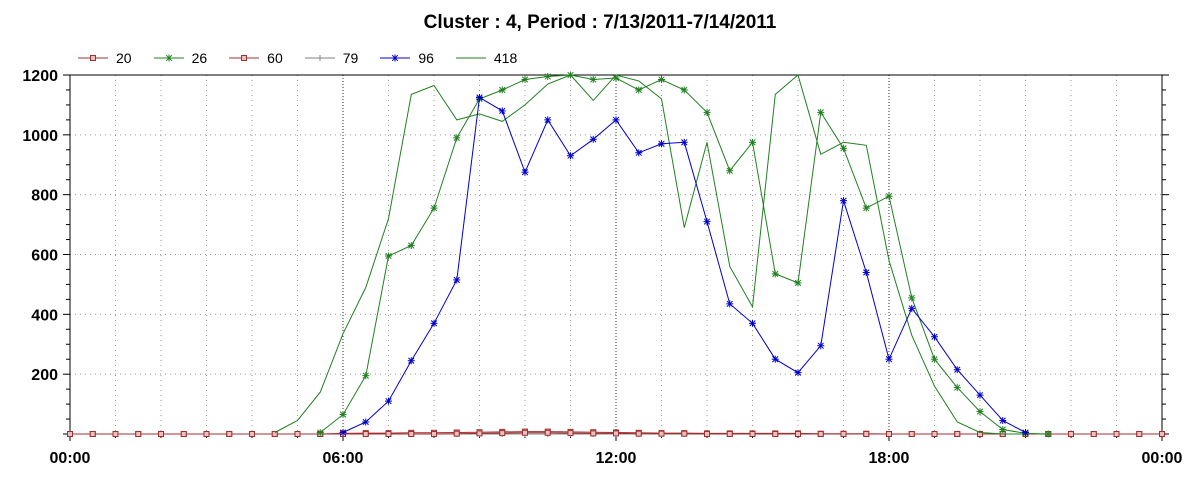 The height and width of the screenshot is (480, 1200). What do you see at coordinates (44, 196) in the screenshot?
I see `y-tick-label: 800` at bounding box center [44, 196].